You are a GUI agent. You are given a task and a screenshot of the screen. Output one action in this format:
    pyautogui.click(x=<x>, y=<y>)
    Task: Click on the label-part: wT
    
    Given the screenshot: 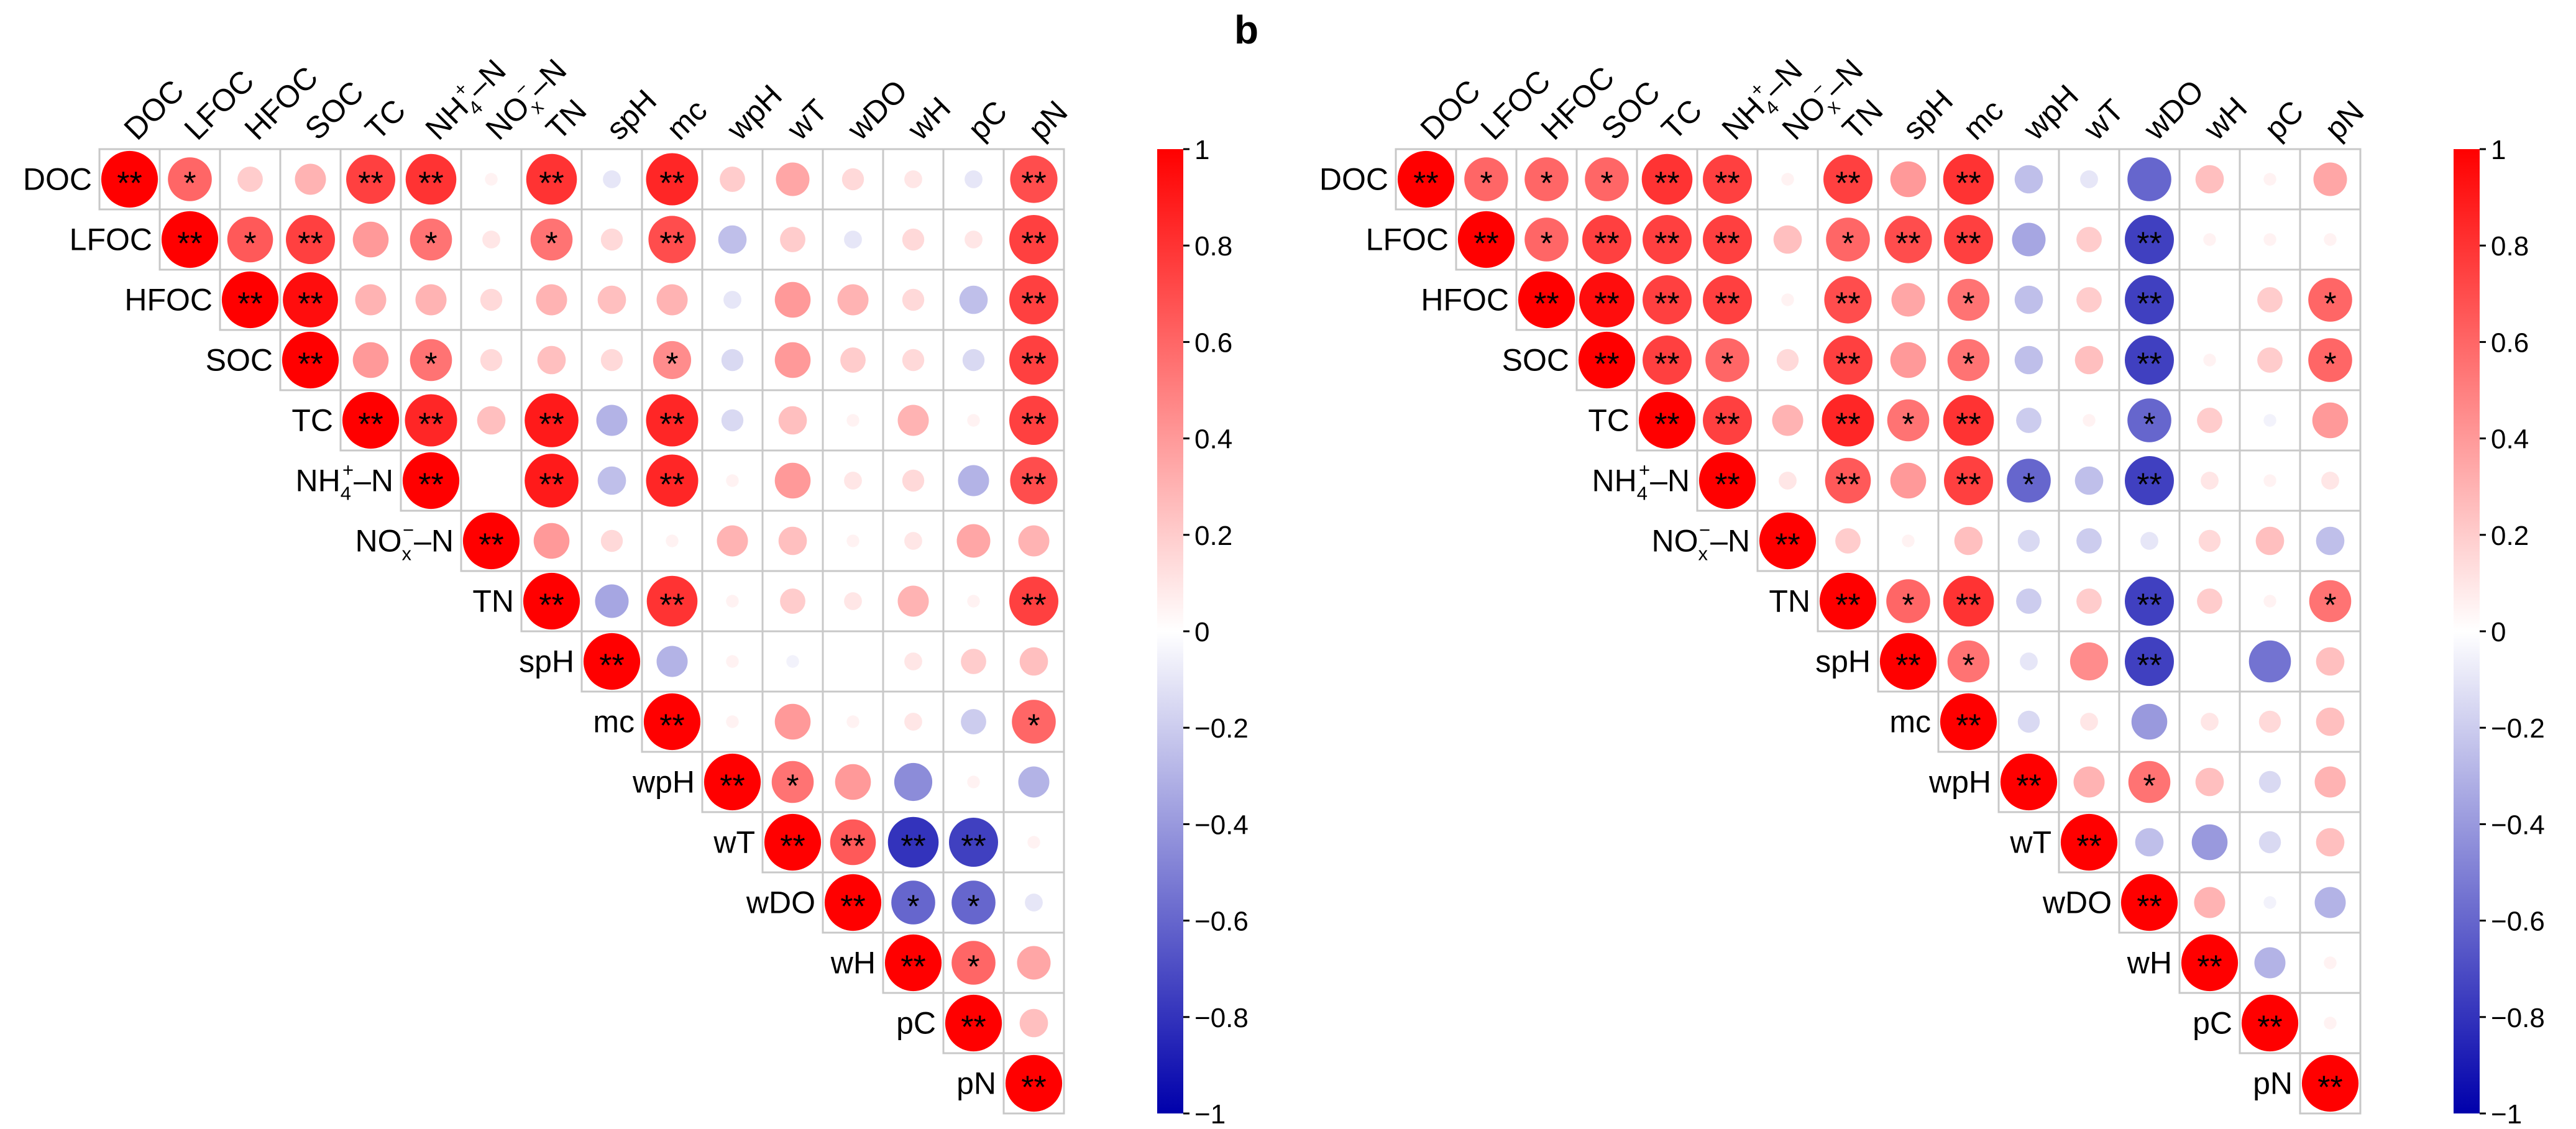 What is the action you would take?
    pyautogui.click(x=807, y=120)
    